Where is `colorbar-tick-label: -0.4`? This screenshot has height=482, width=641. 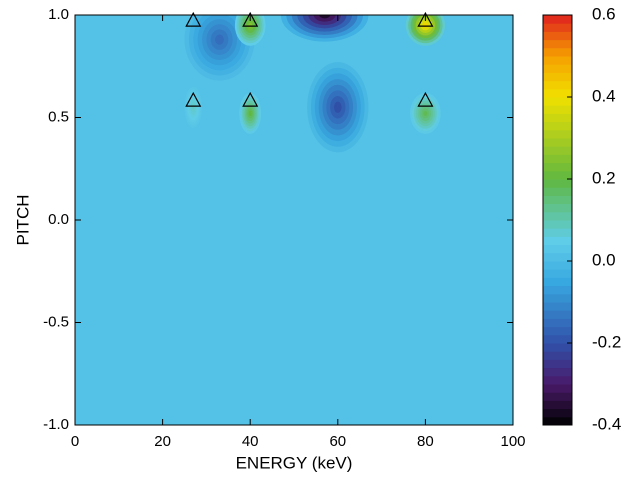
colorbar-tick-label: -0.4 is located at coordinates (606, 423).